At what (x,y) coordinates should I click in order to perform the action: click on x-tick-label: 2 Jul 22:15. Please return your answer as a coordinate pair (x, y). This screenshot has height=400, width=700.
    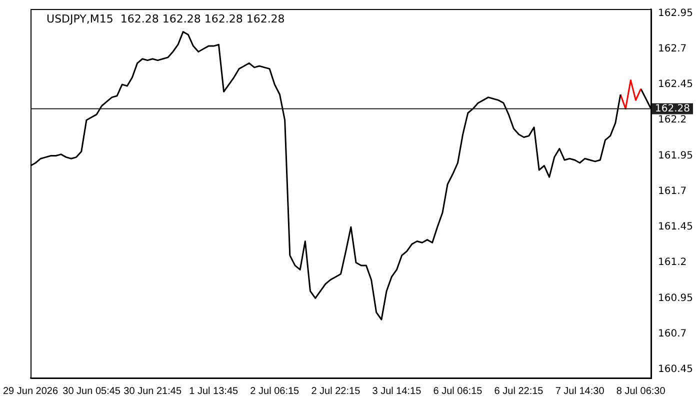
    Looking at the image, I should click on (336, 391).